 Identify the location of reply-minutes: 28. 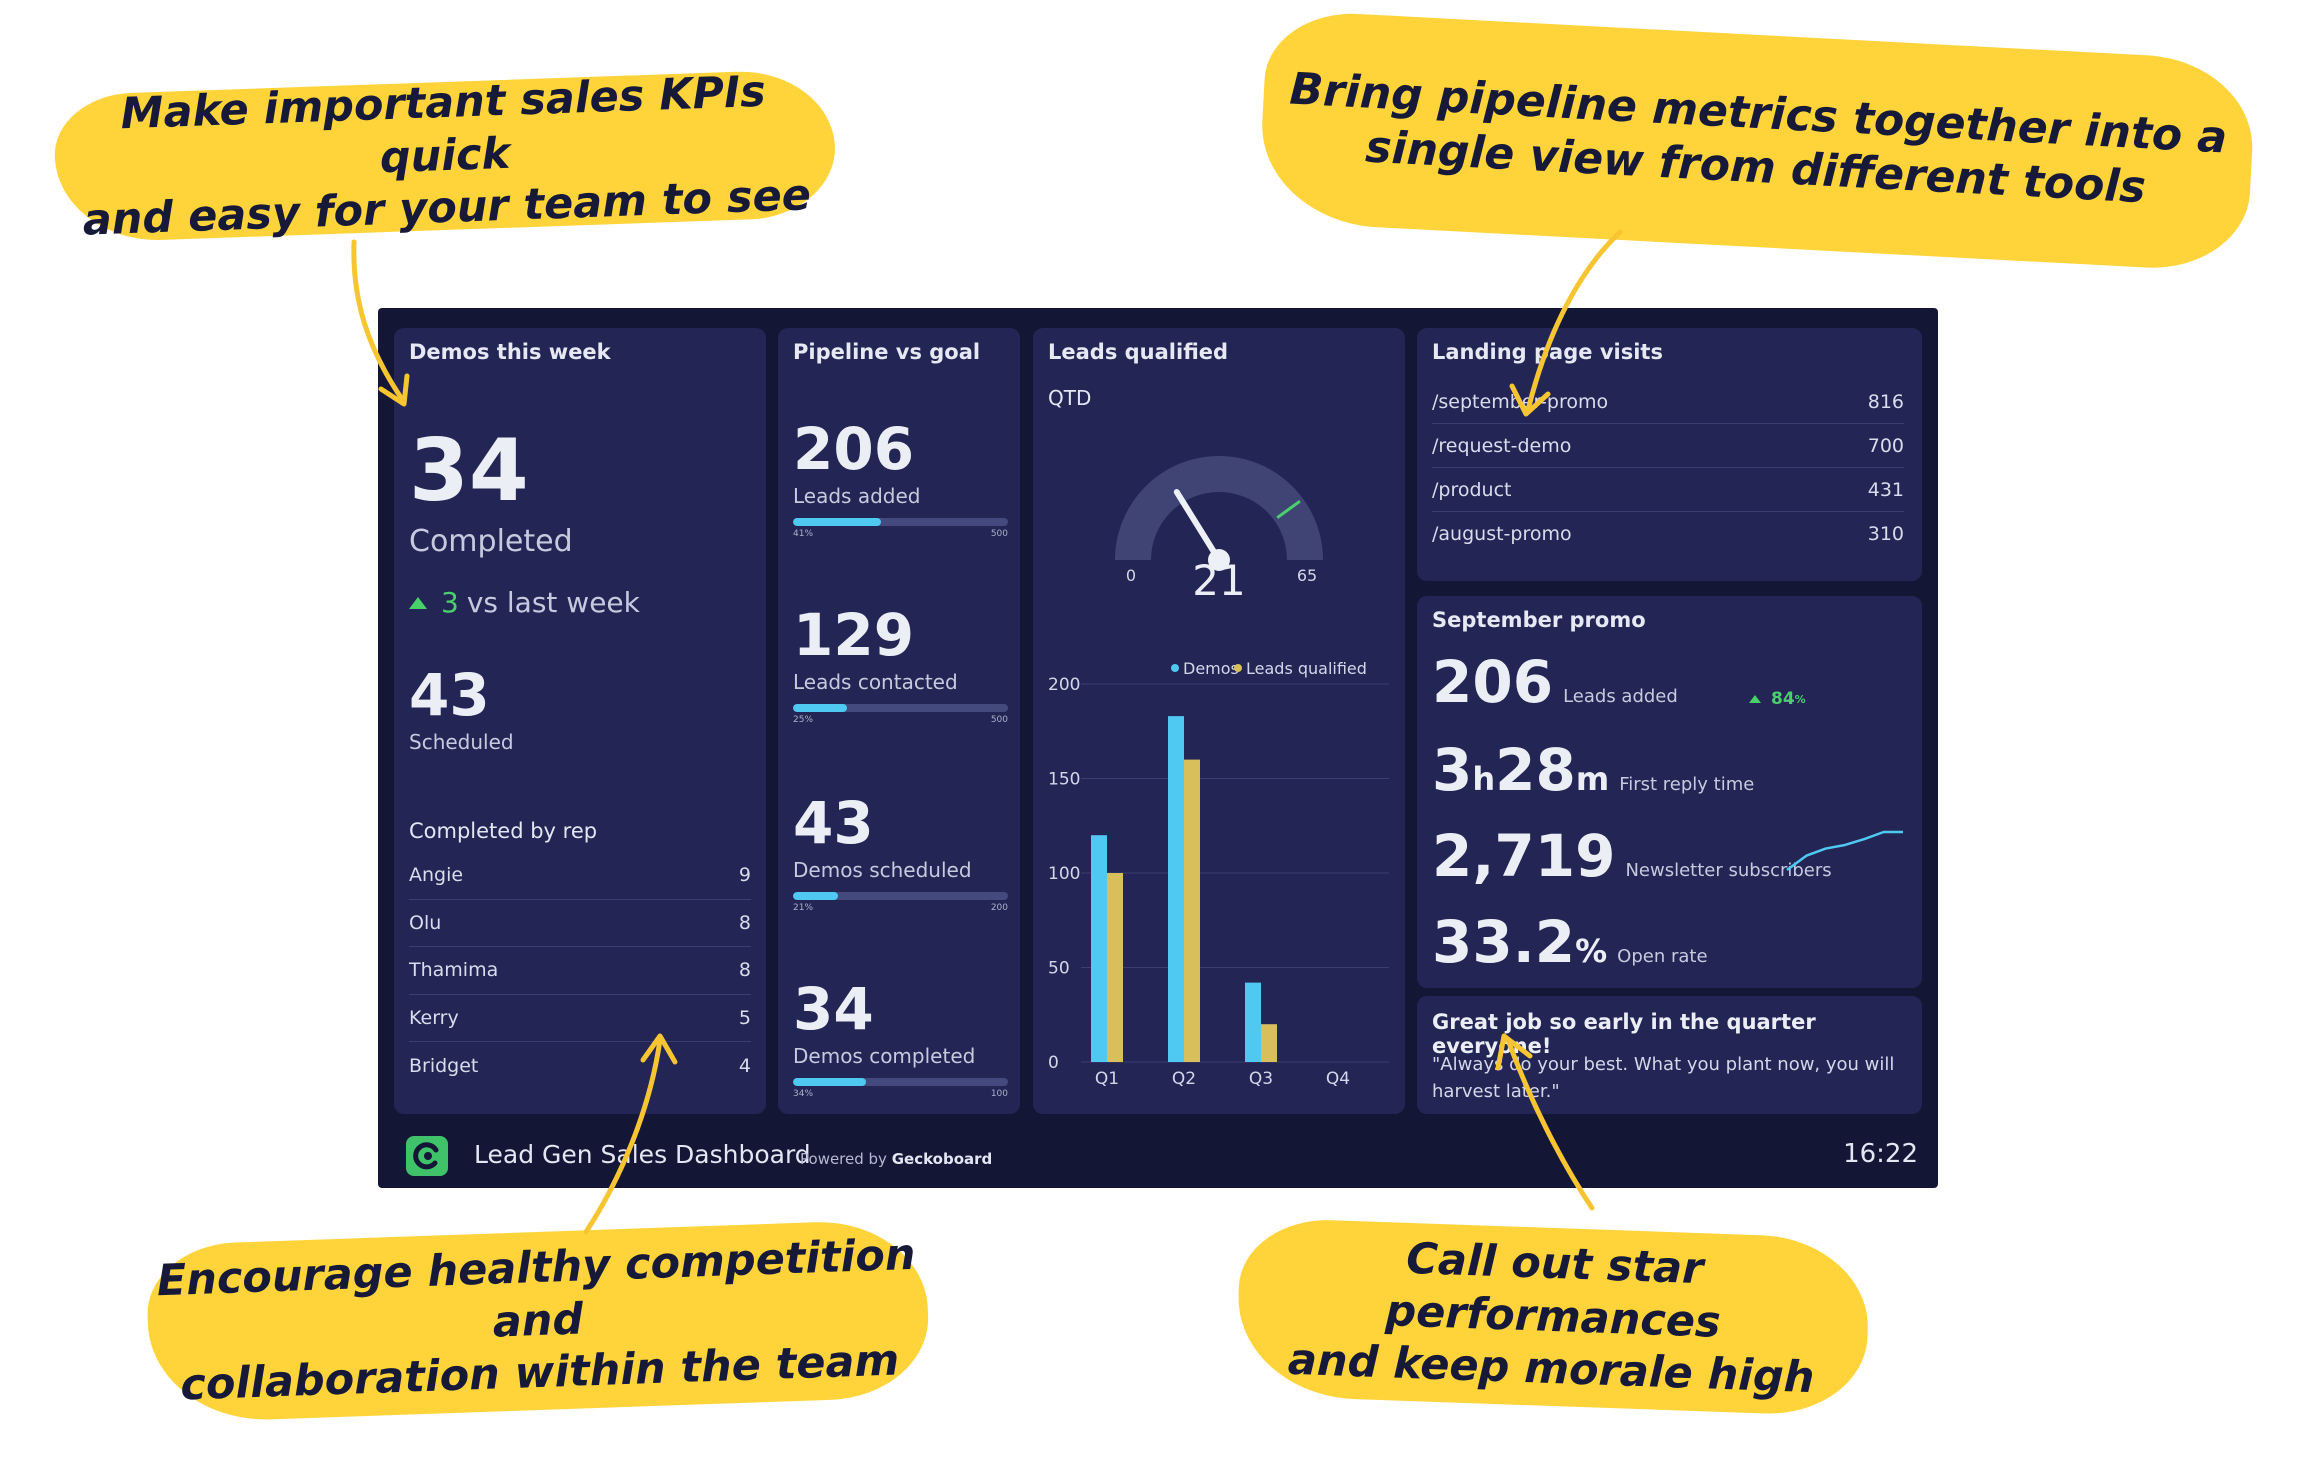
(1535, 770).